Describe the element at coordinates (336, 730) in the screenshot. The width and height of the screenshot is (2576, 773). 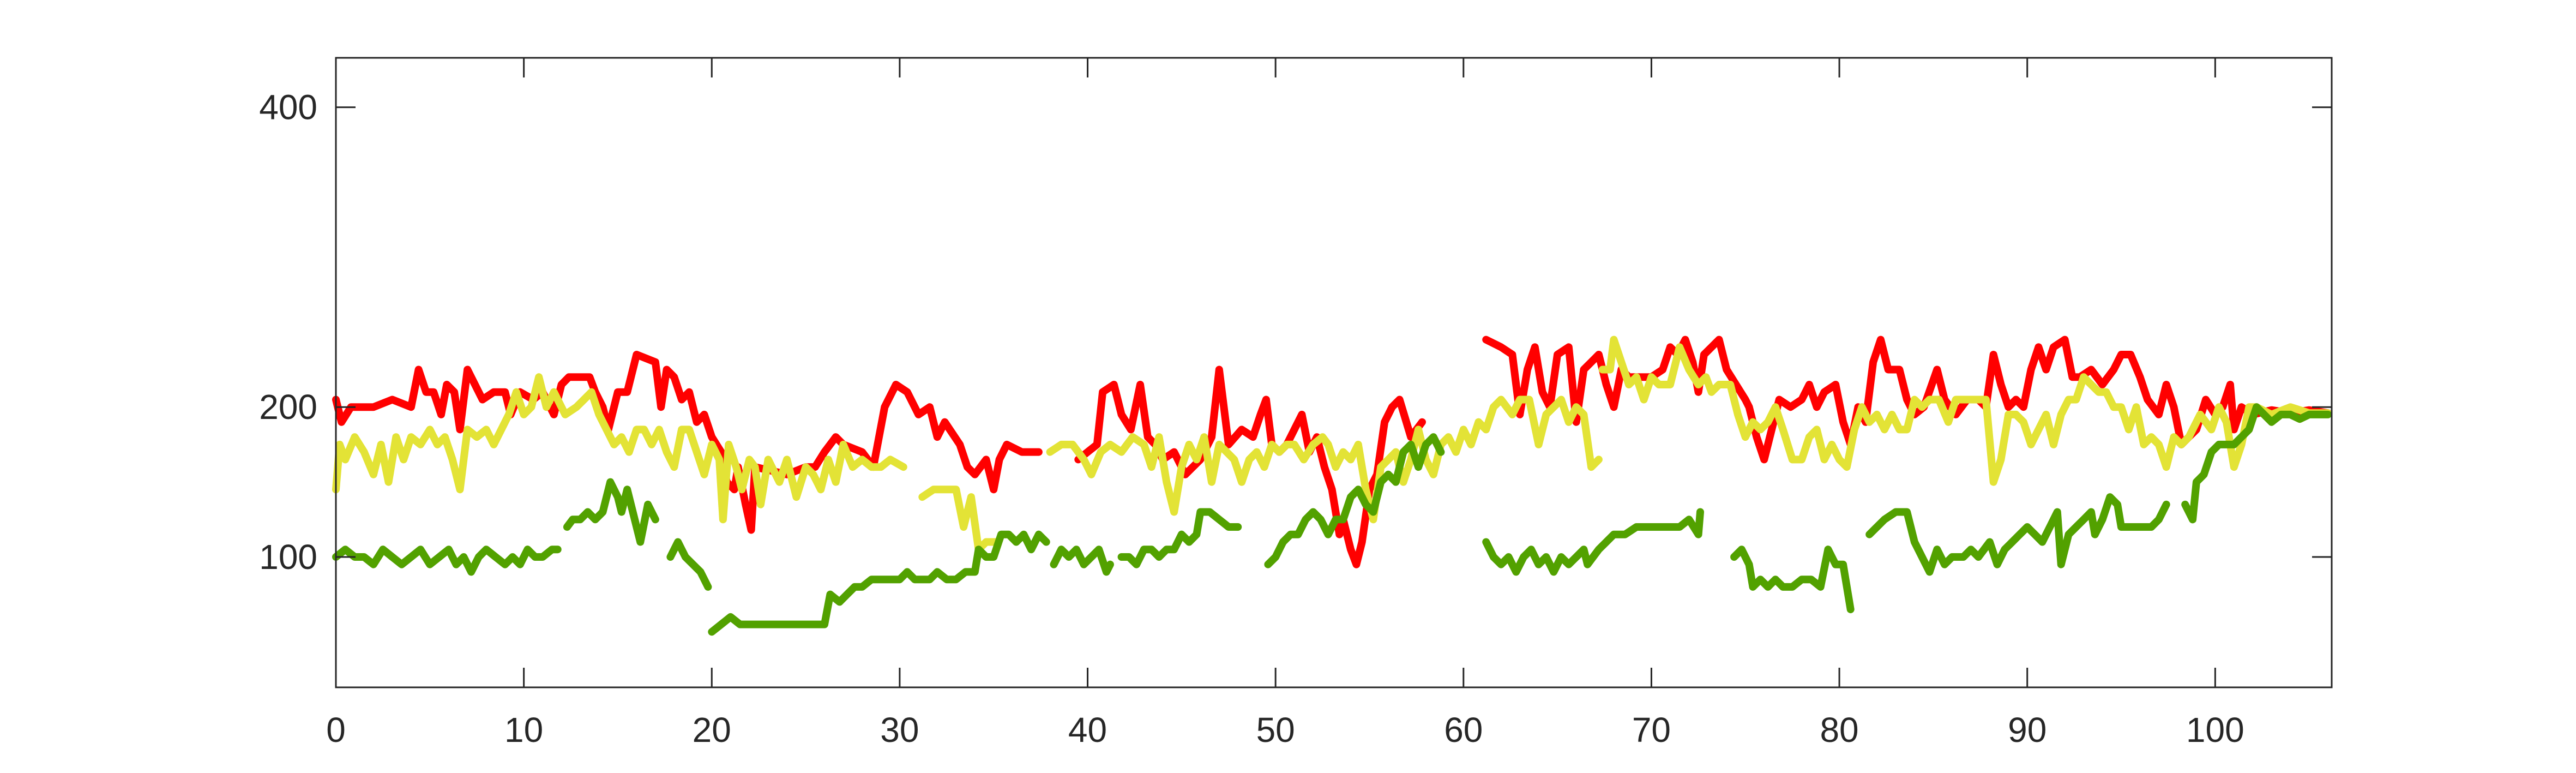
I see `x-tick-label: 0` at that location.